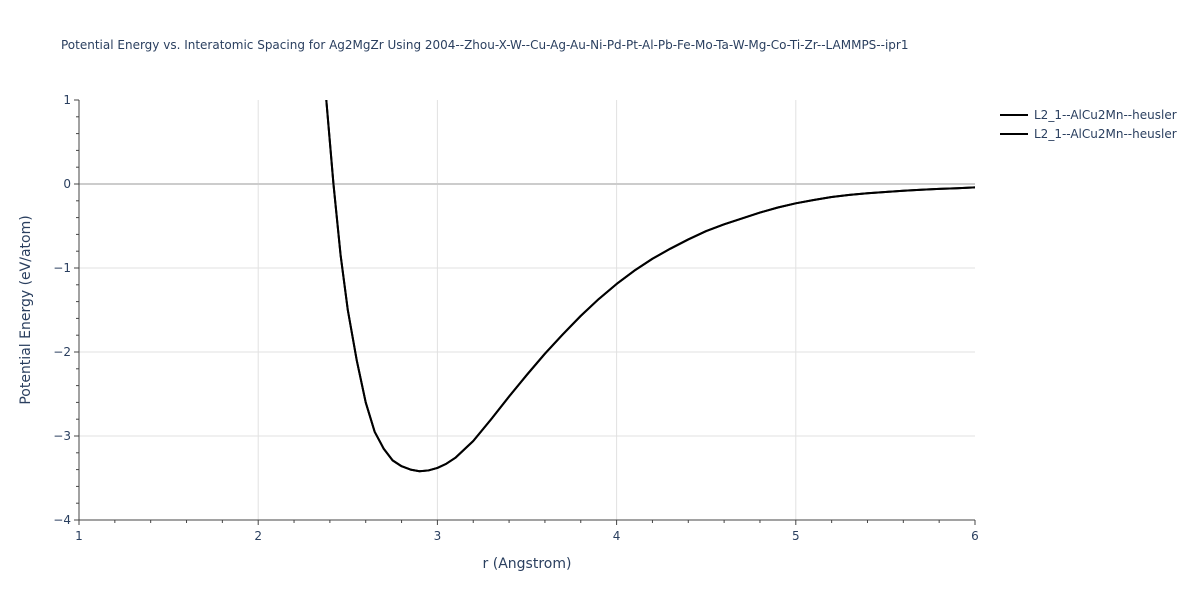  What do you see at coordinates (62, 520) in the screenshot?
I see `y-tick-label: −4` at bounding box center [62, 520].